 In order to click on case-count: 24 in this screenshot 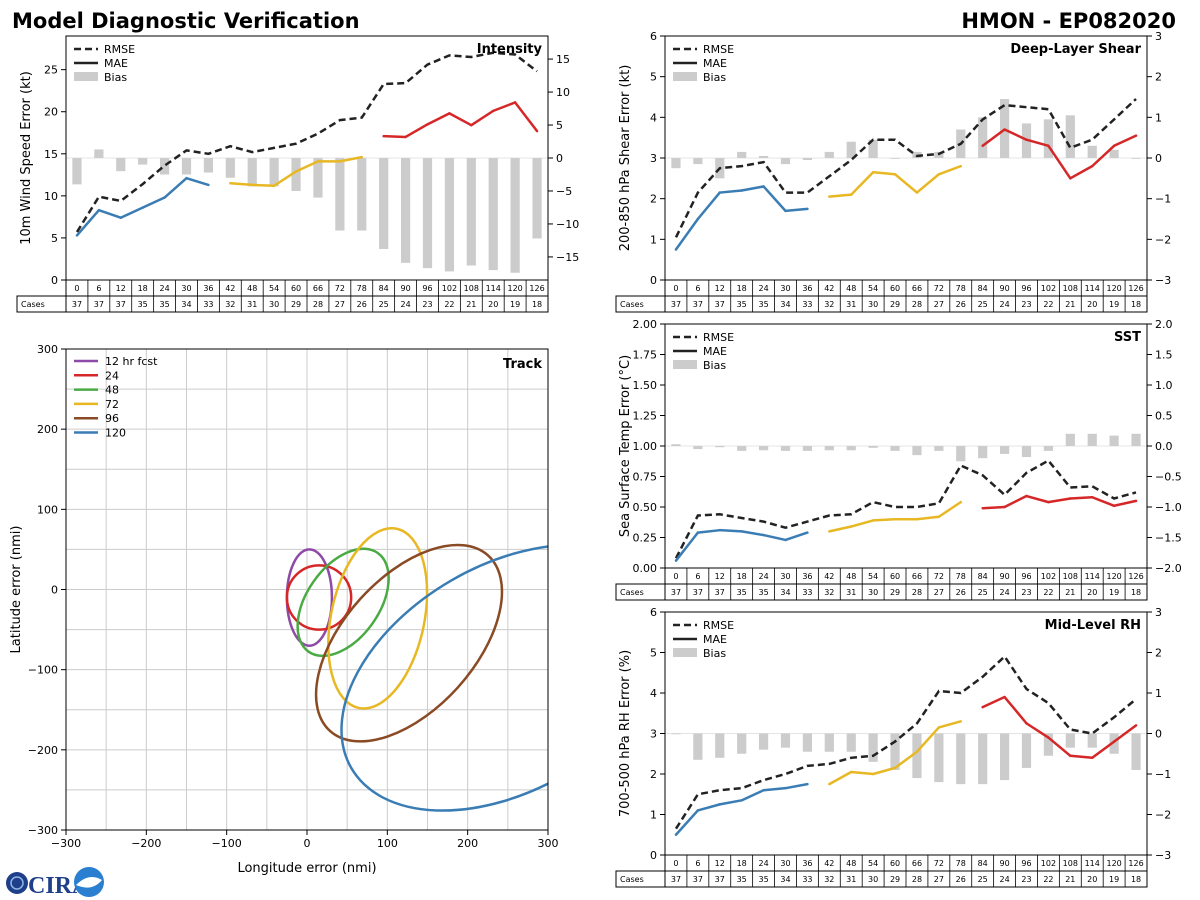, I will do `click(405, 304)`.